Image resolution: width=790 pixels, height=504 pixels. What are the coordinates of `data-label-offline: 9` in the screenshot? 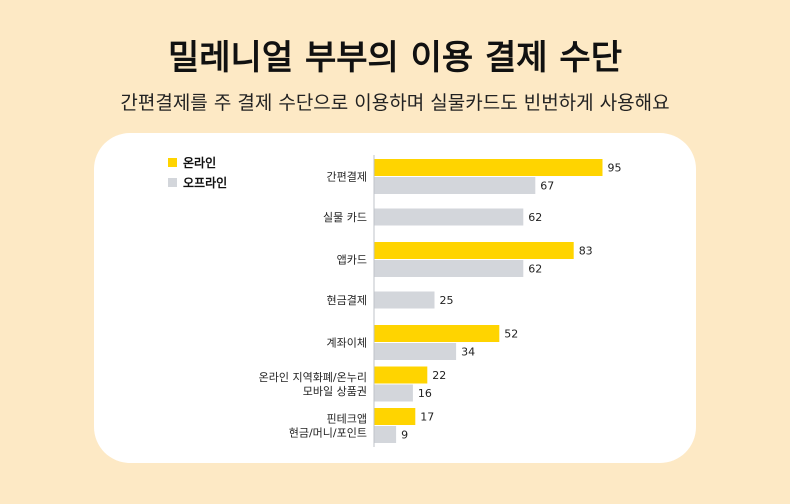 It's located at (404, 435).